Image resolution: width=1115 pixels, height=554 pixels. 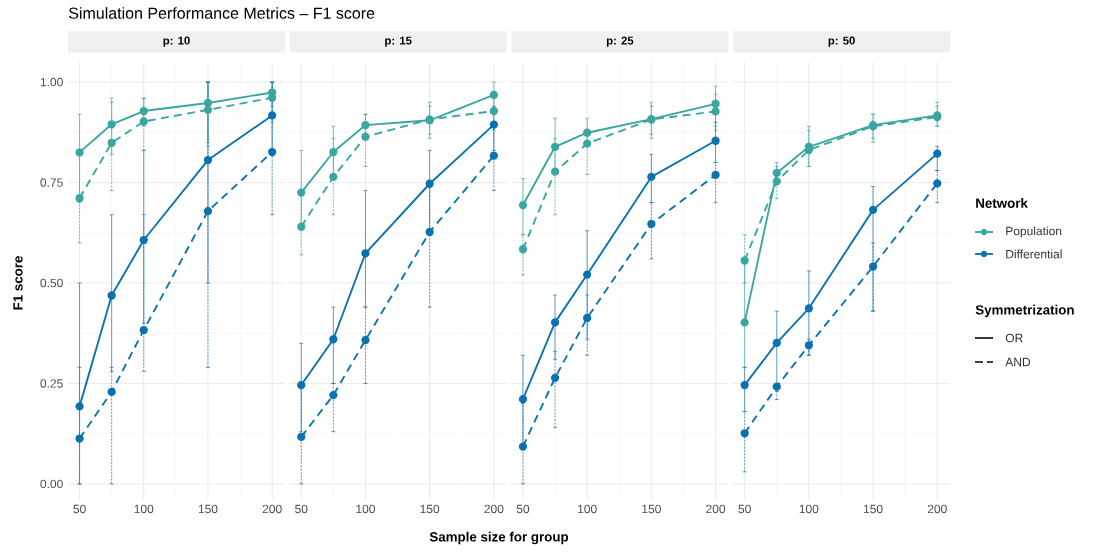 I want to click on chart-title: Simulation Performance Metrics – F1 score, so click(x=222, y=13).